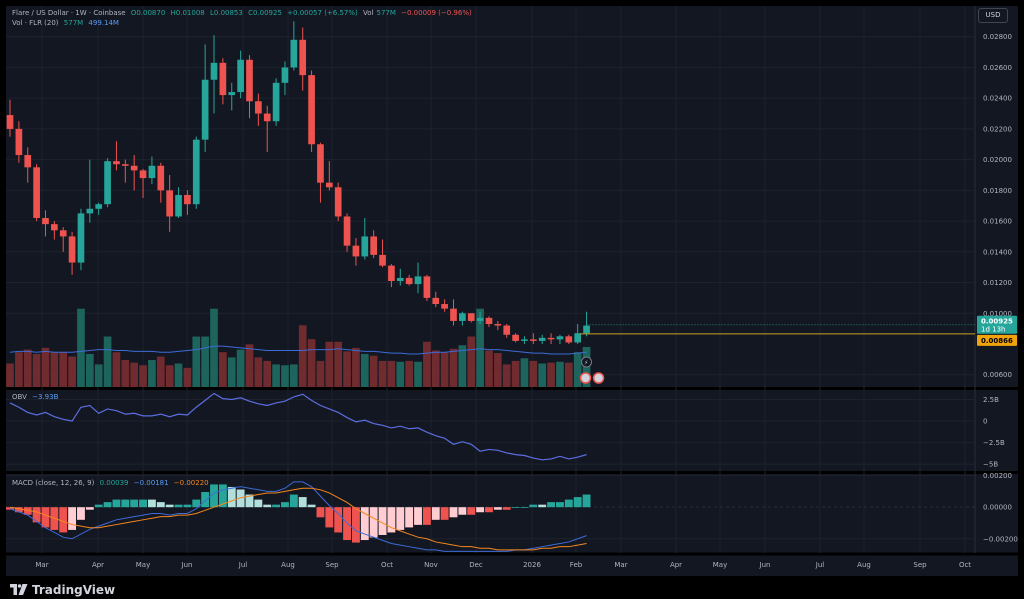 The image size is (1024, 599). Describe the element at coordinates (332, 565) in the screenshot. I see `time-axis-label: Sep` at that location.